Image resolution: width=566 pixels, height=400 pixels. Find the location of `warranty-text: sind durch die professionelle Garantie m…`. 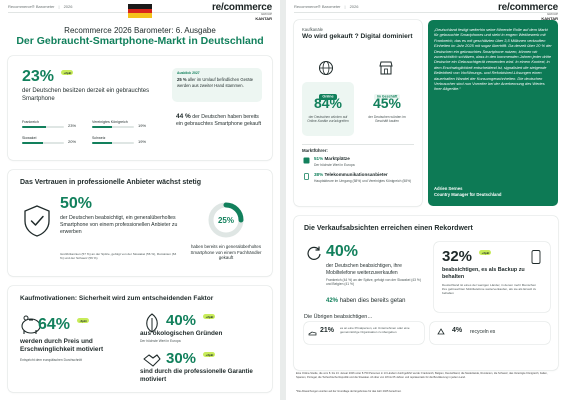

warranty-text: sind durch die professionelle Garantie m… is located at coordinates (196, 375).